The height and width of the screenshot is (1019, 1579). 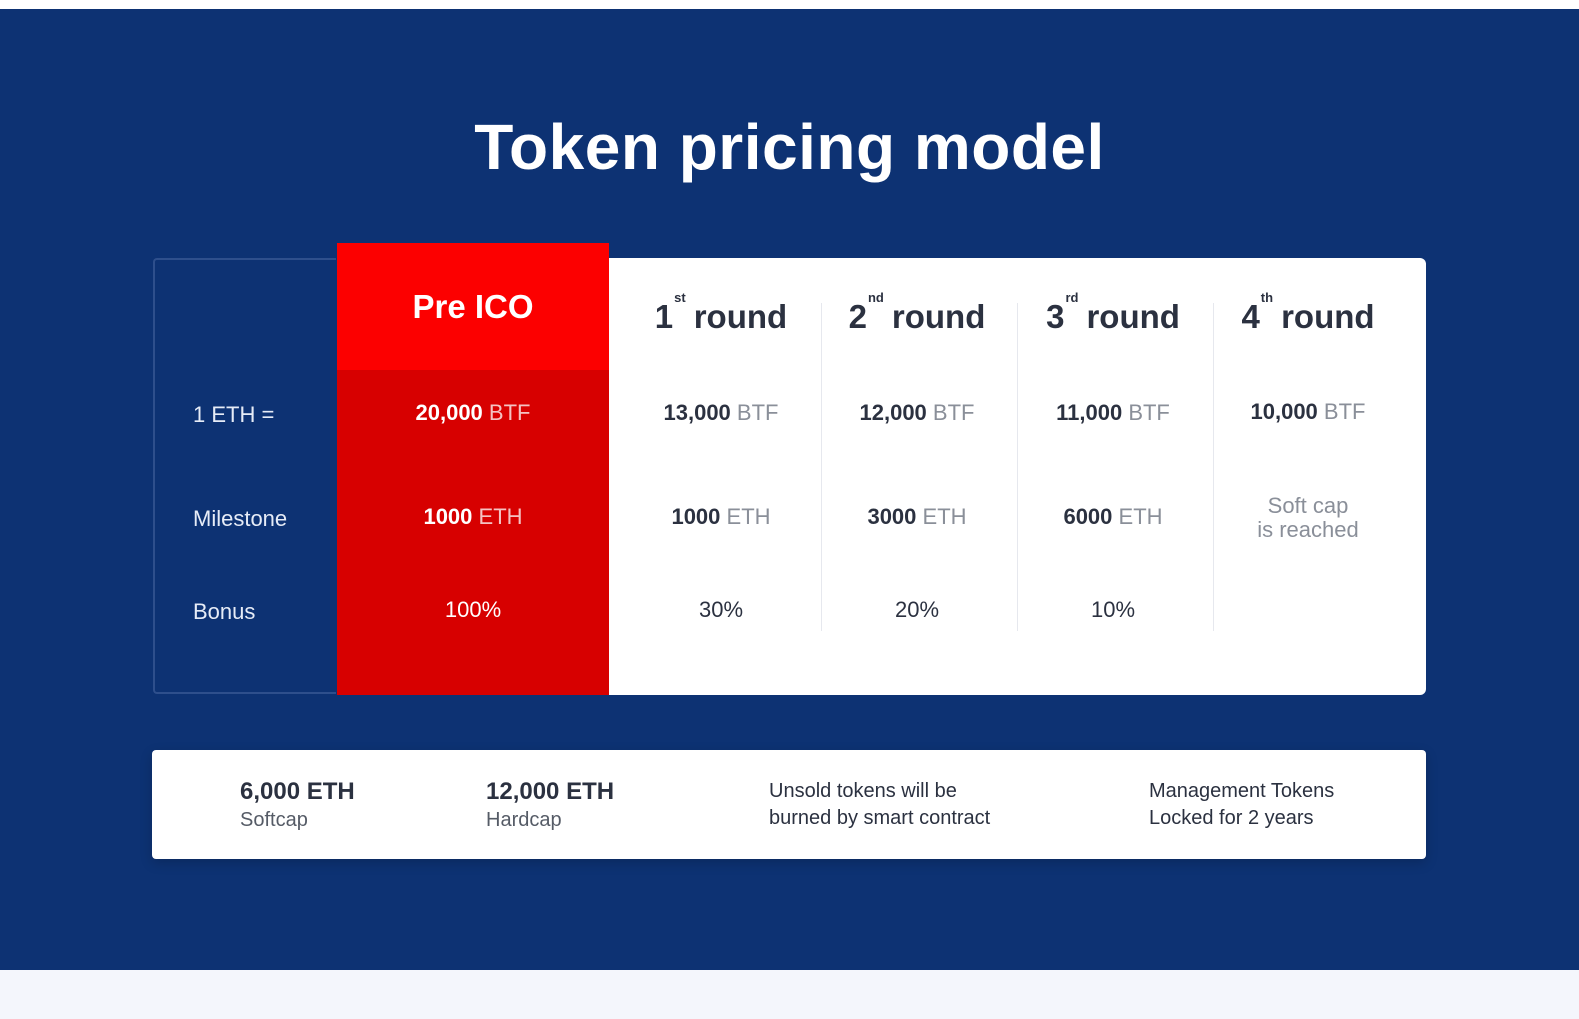 I want to click on hardcap-label: Hardcap, so click(x=524, y=820).